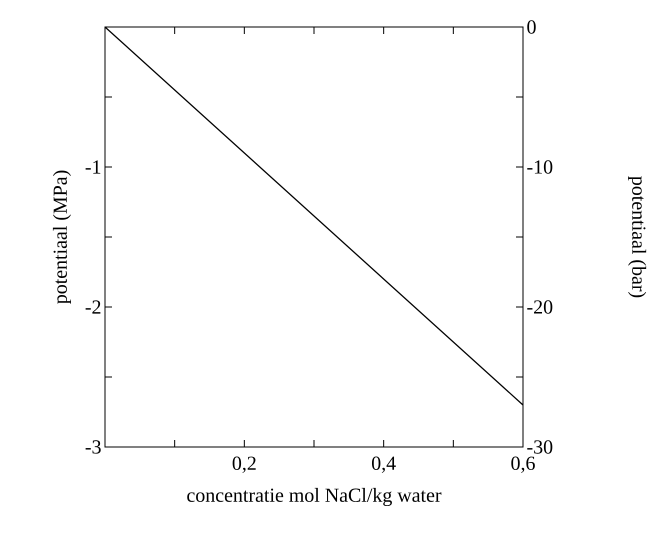  Describe the element at coordinates (244, 464) in the screenshot. I see `x-tick-label: 0,2` at that location.